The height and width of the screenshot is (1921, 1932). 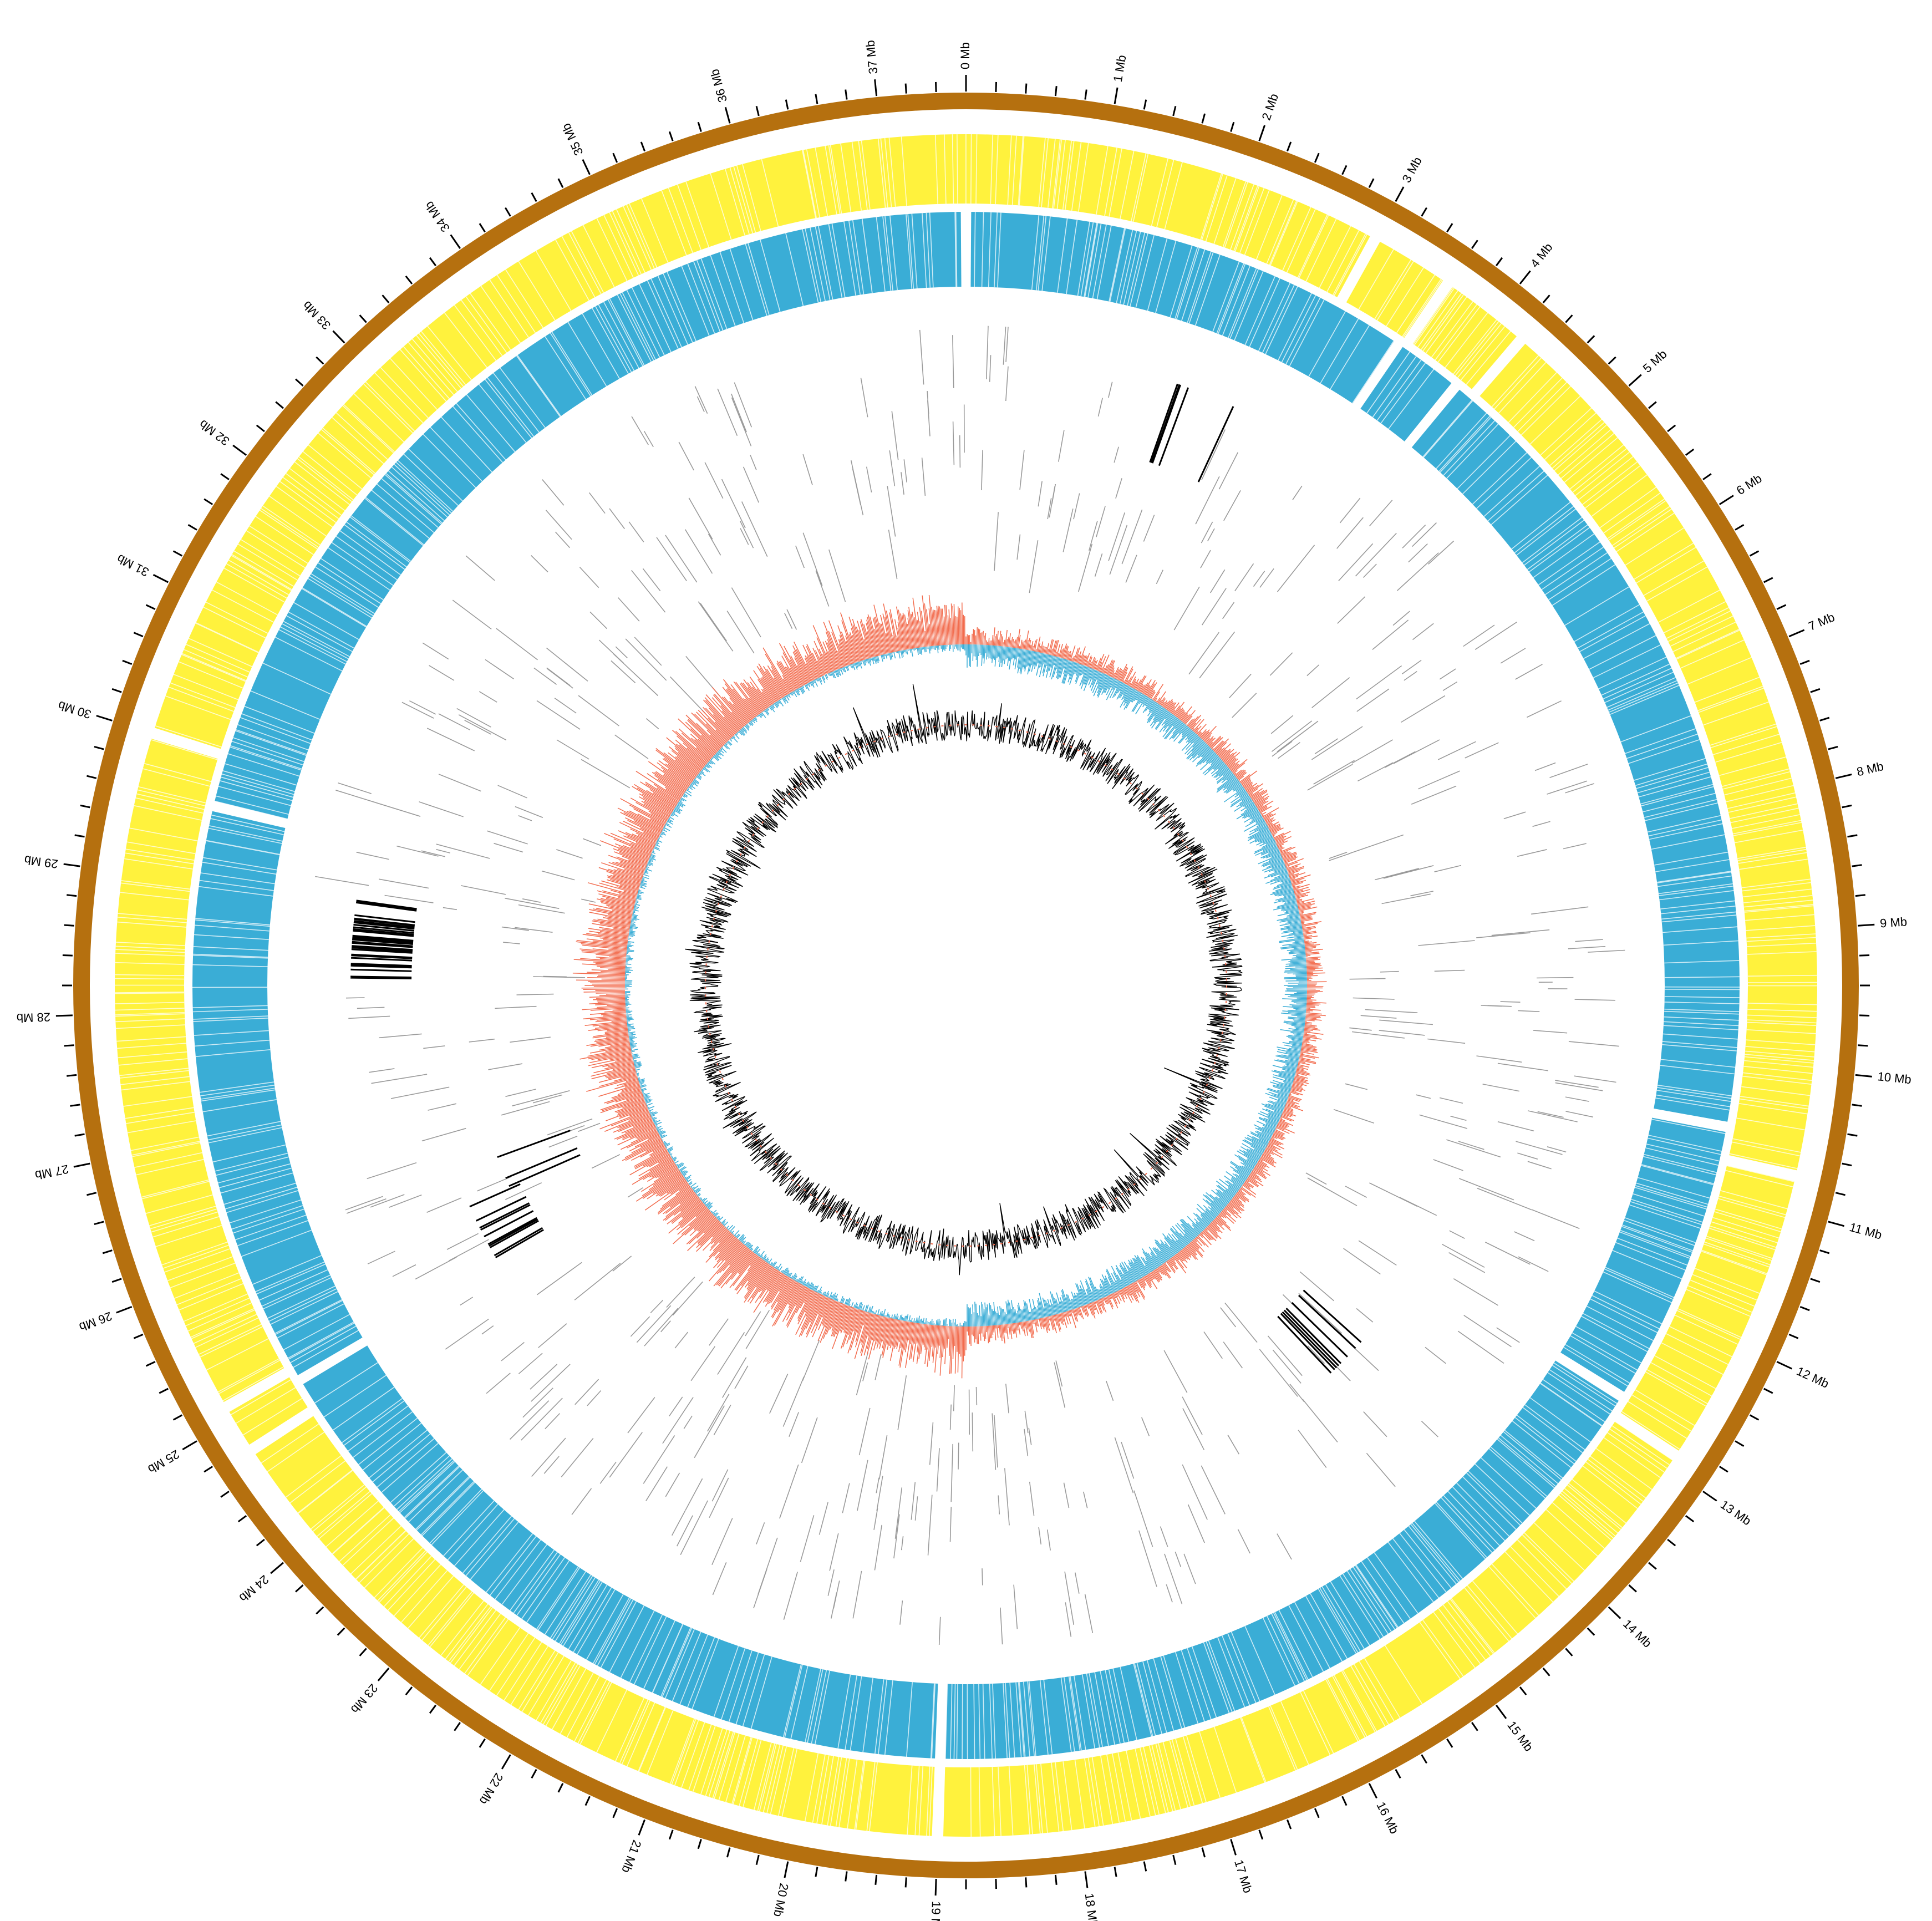 I want to click on tick-label-30-mb: 30 Mb, so click(x=75, y=710).